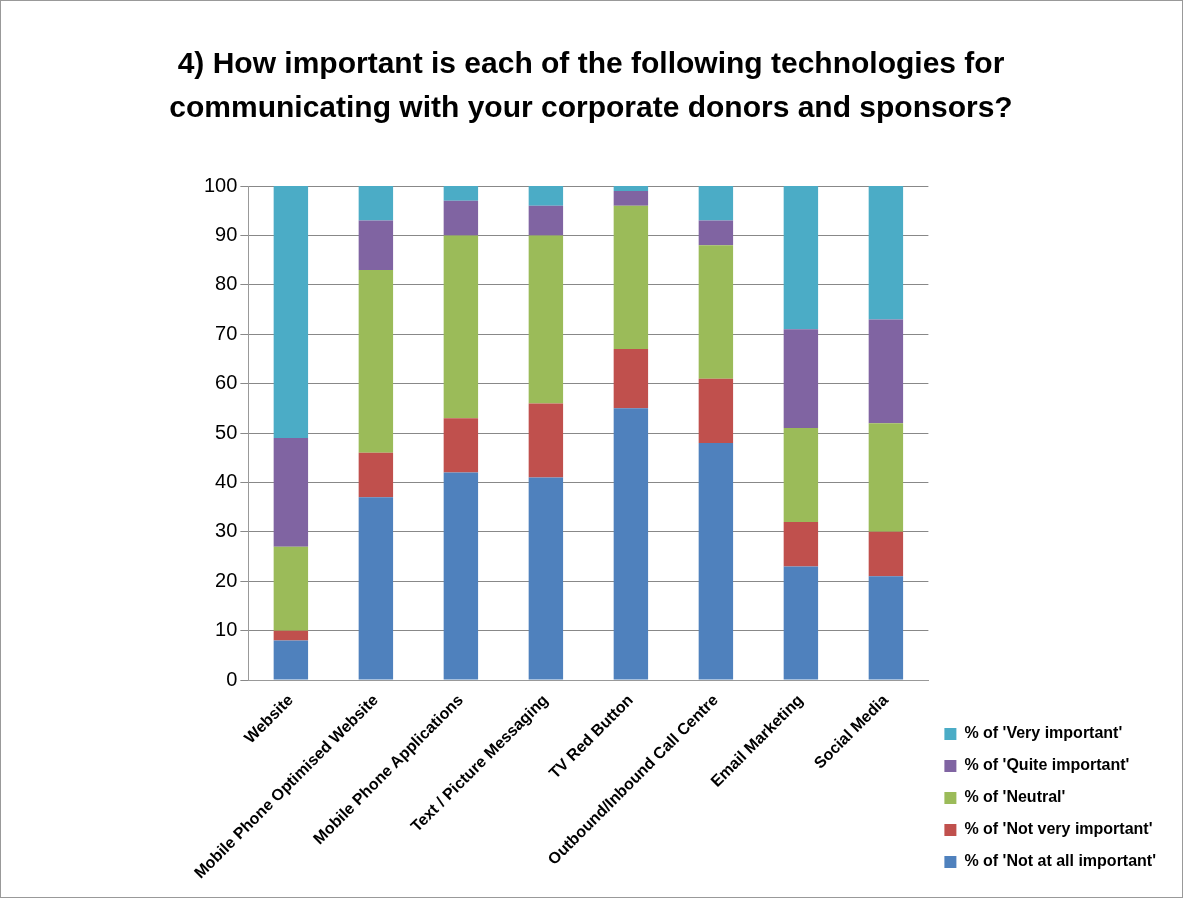 The height and width of the screenshot is (898, 1183). I want to click on y-tick-label: 40, so click(226, 480).